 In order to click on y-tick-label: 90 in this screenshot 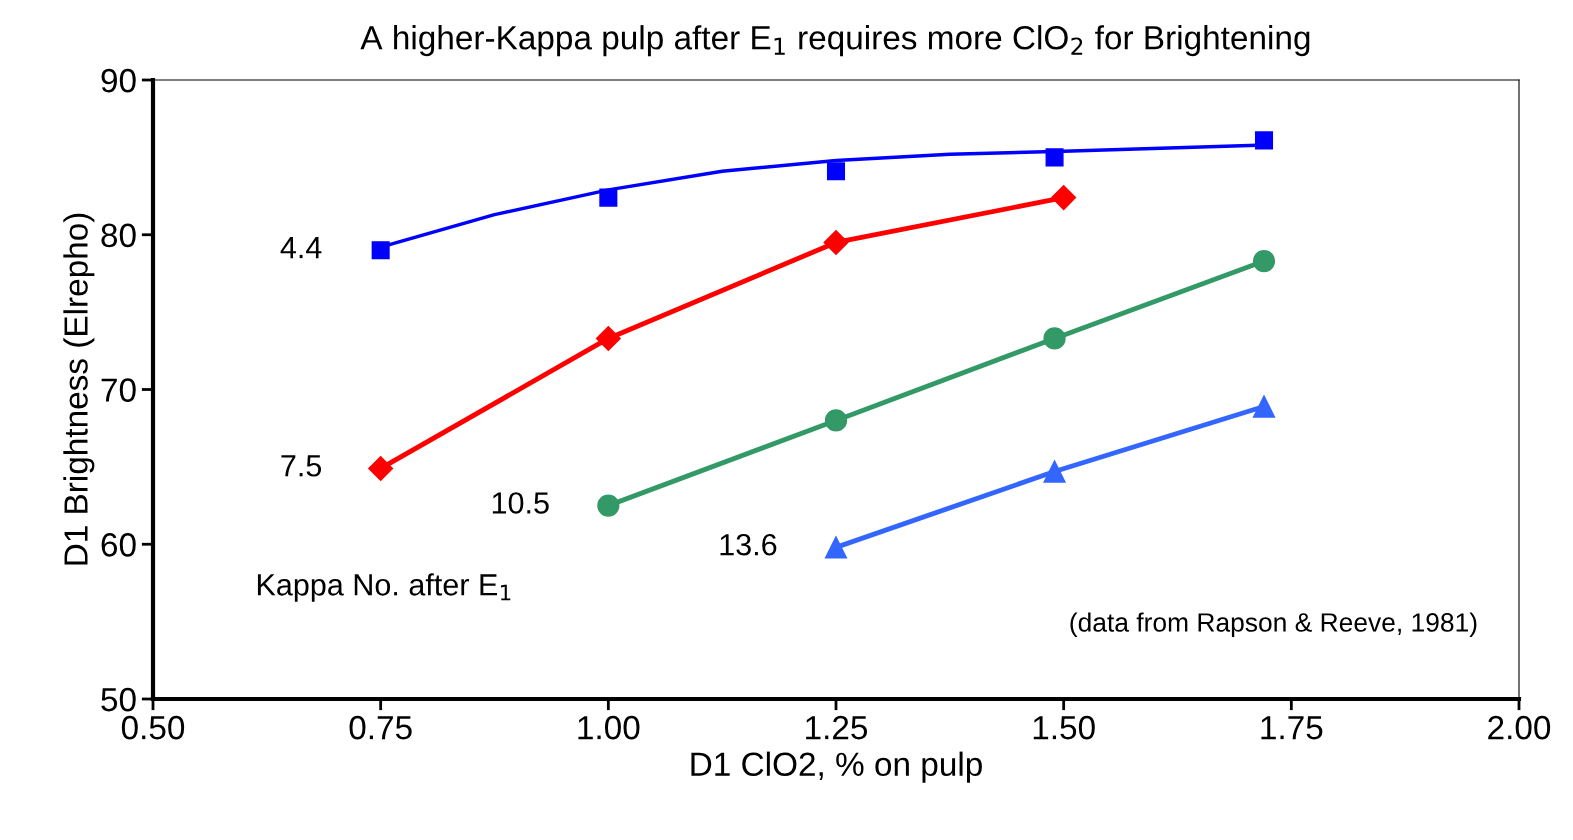, I will do `click(118, 80)`.